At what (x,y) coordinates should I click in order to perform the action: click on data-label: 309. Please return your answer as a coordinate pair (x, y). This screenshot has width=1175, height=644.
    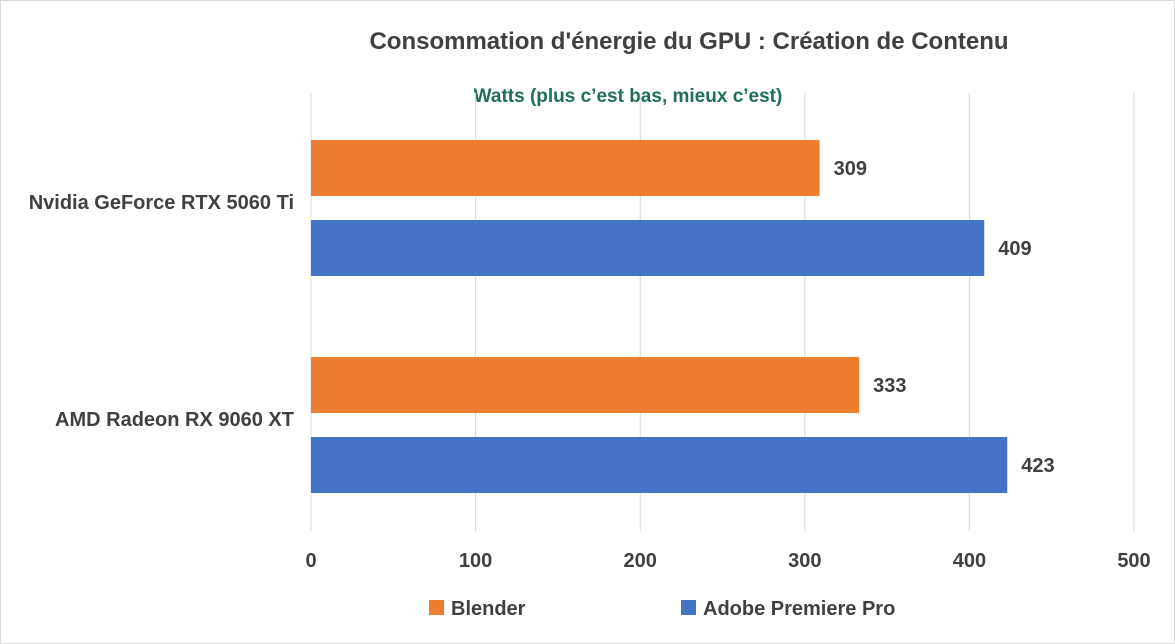
    Looking at the image, I should click on (850, 169).